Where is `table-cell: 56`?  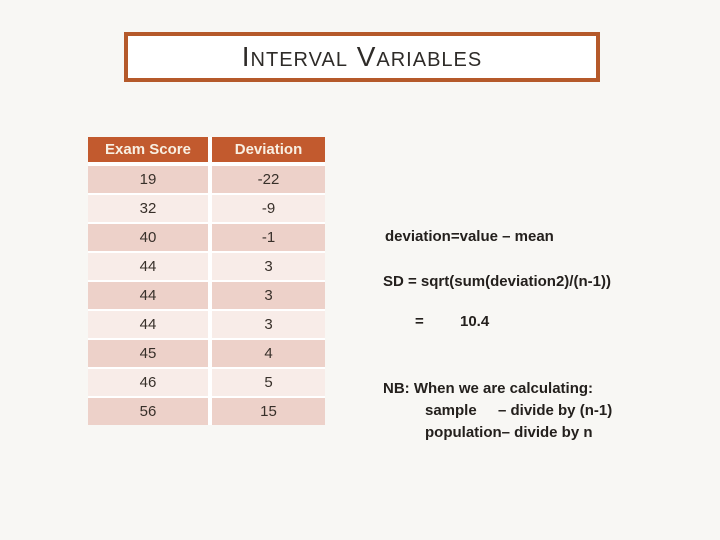 table-cell: 56 is located at coordinates (150, 411).